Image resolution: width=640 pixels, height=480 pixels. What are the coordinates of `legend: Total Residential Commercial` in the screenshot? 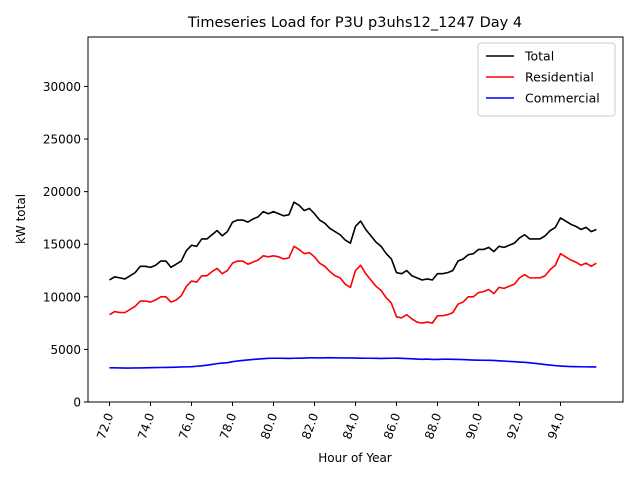 It's located at (546, 79).